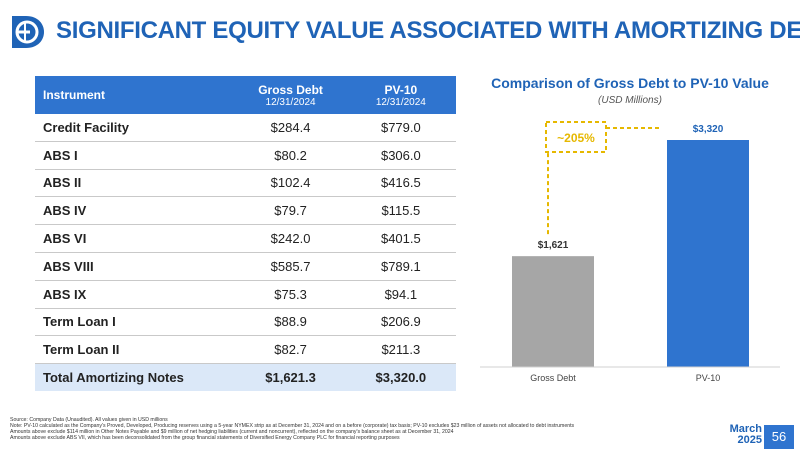 Image resolution: width=800 pixels, height=450 pixels. Describe the element at coordinates (708, 378) in the screenshot. I see `x-tick-label: PV-10` at that location.